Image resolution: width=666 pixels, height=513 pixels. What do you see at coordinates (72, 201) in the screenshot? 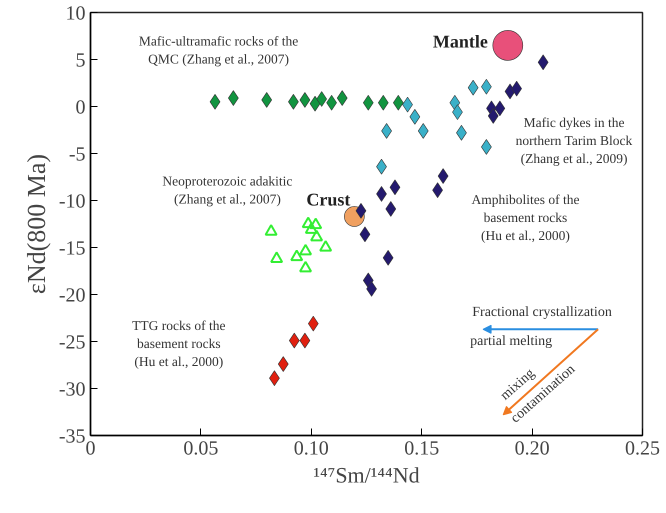
I see `y-tick-label: -10` at bounding box center [72, 201].